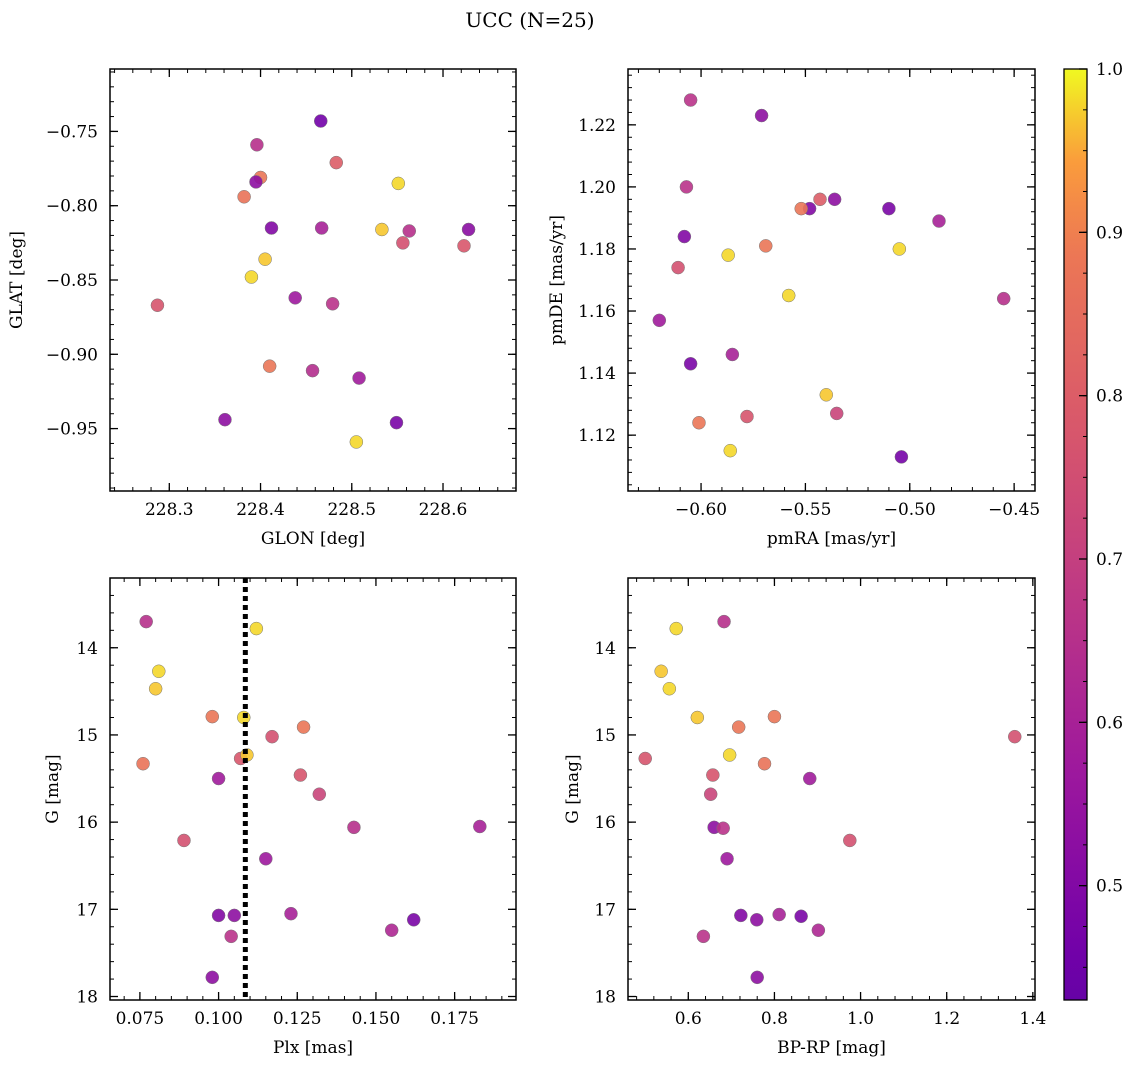  What do you see at coordinates (1075, 534) in the screenshot?
I see `colorbar-gradient` at bounding box center [1075, 534].